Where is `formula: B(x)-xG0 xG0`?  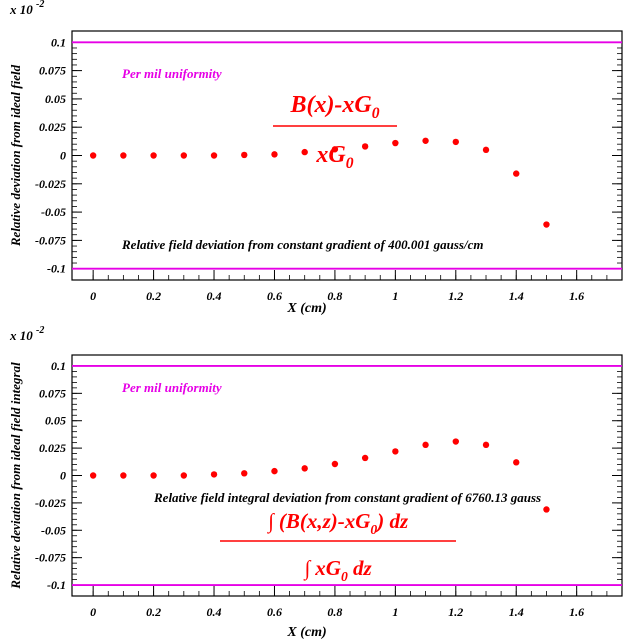
formula: B(x)-xG0 xG0 is located at coordinates (335, 132).